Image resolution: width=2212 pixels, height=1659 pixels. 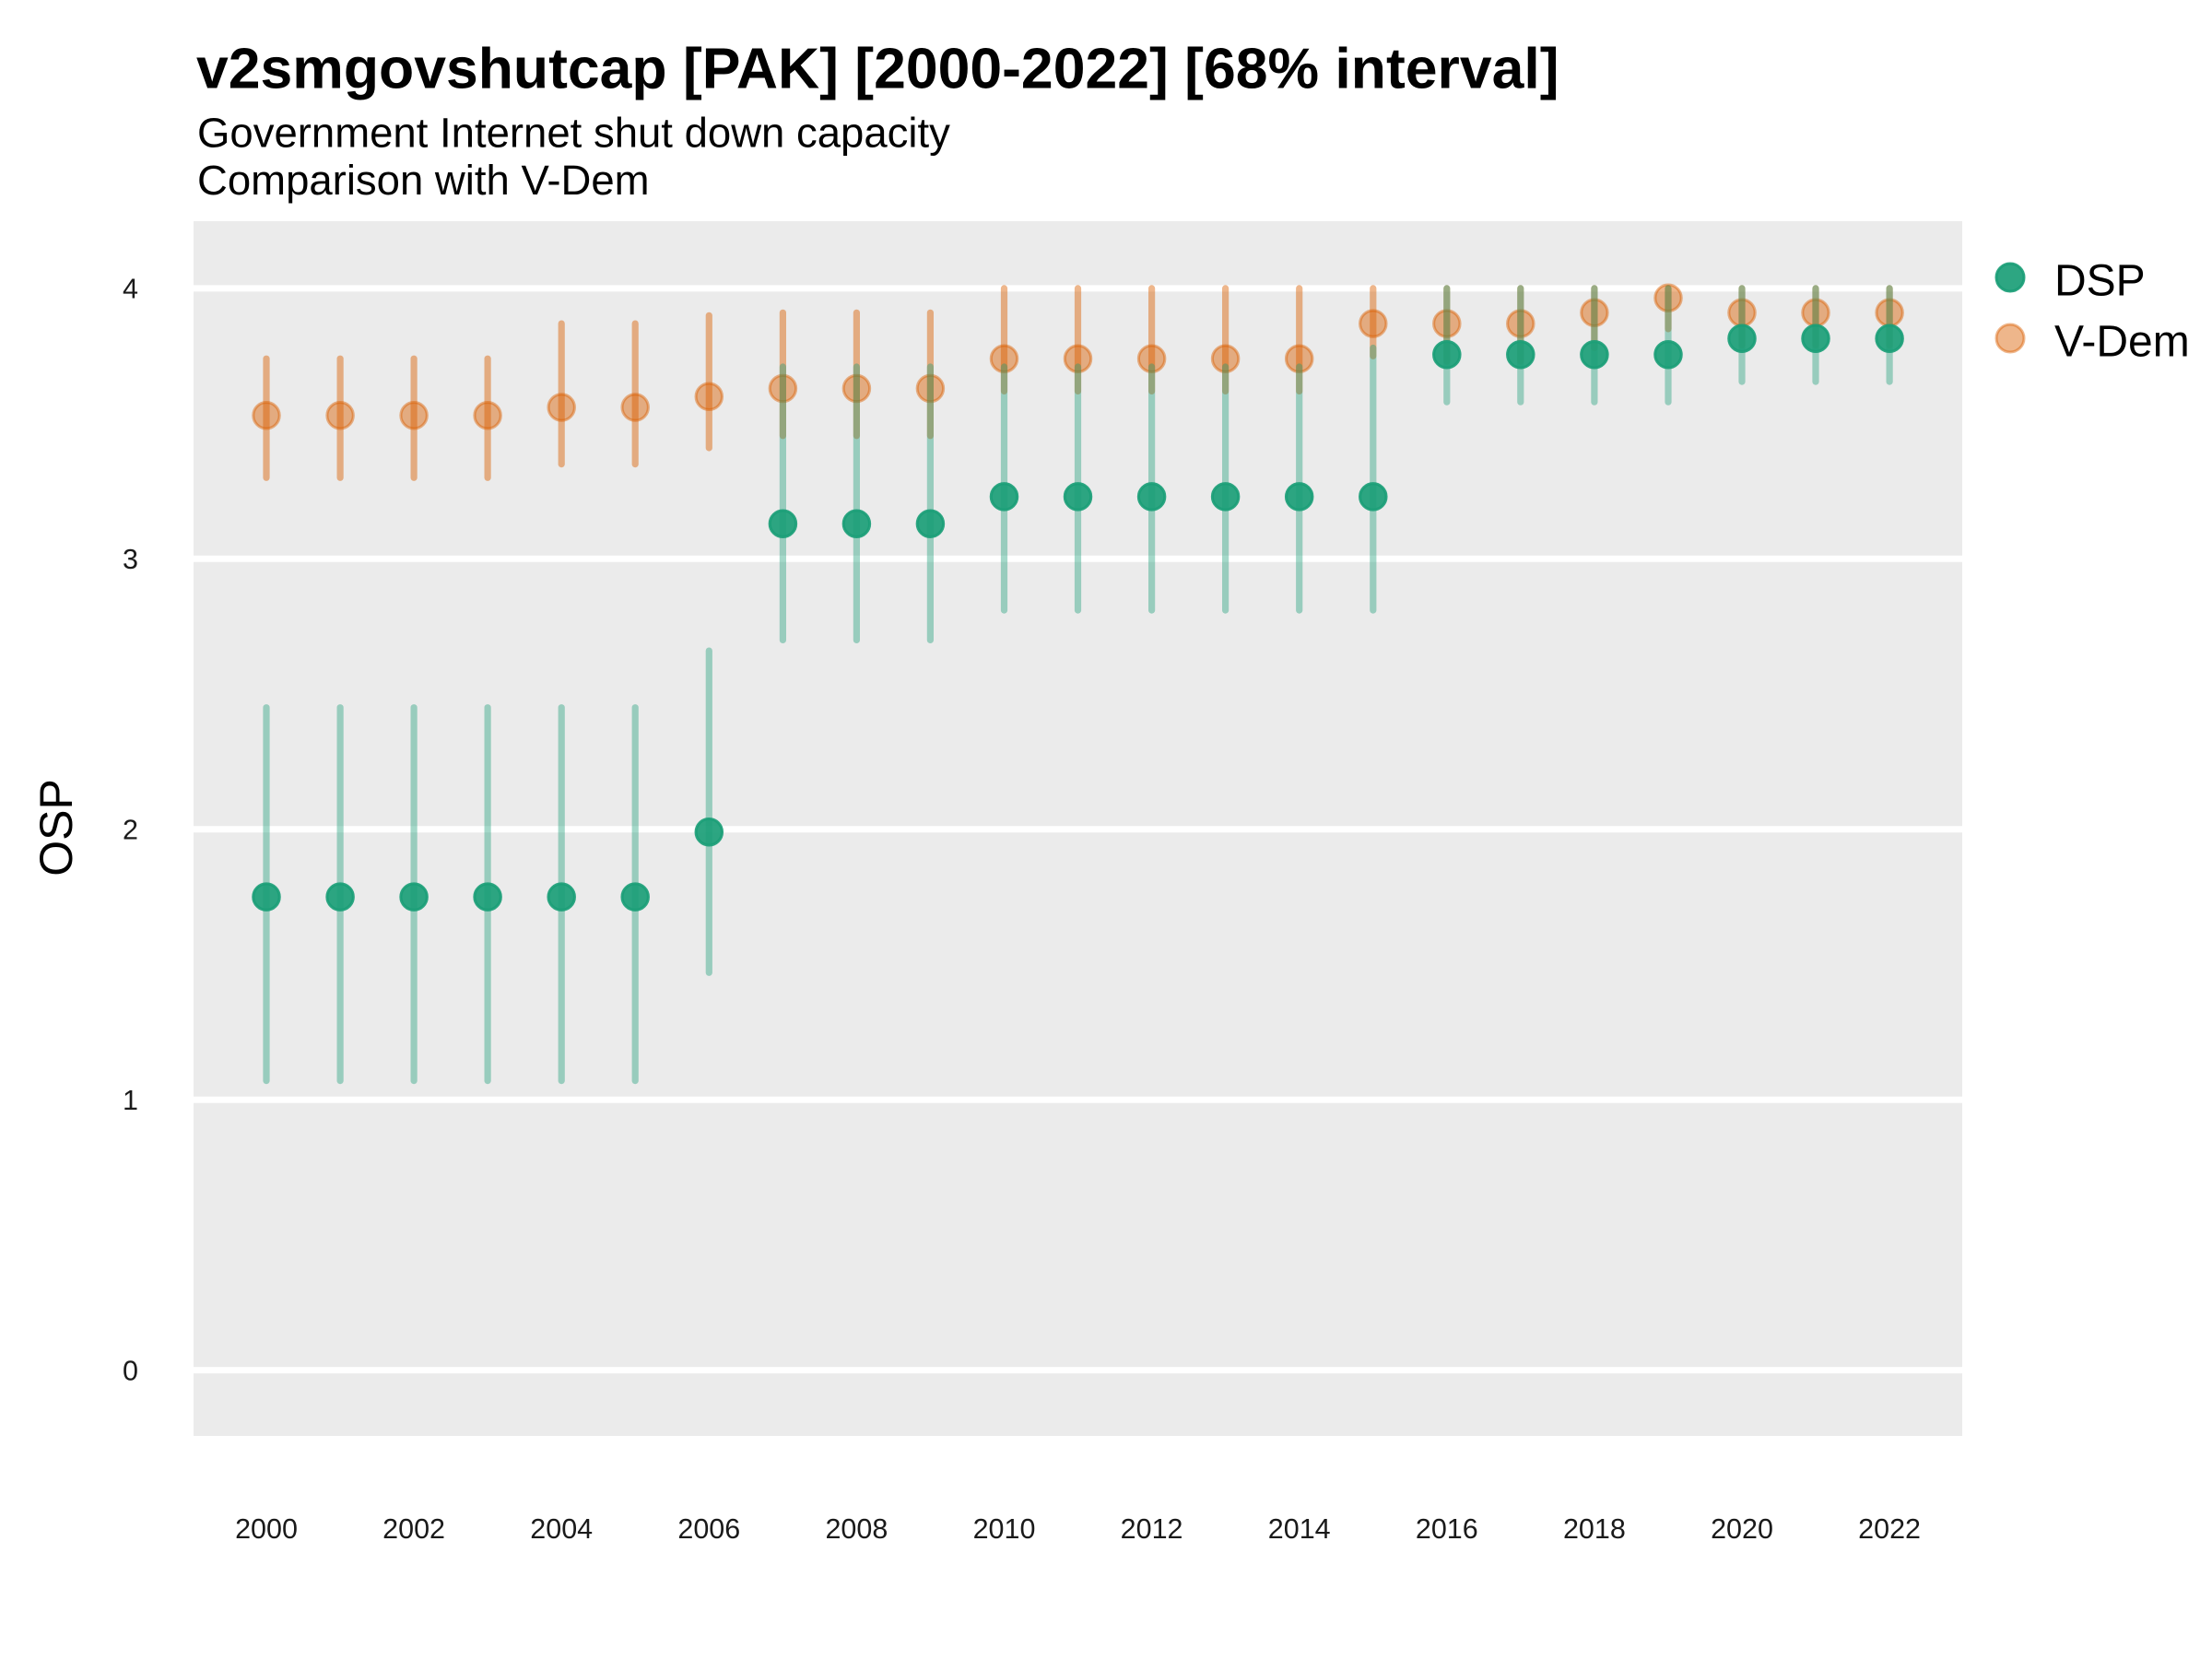 I want to click on svg-text: Comparison with V-Dem, so click(x=423, y=180).